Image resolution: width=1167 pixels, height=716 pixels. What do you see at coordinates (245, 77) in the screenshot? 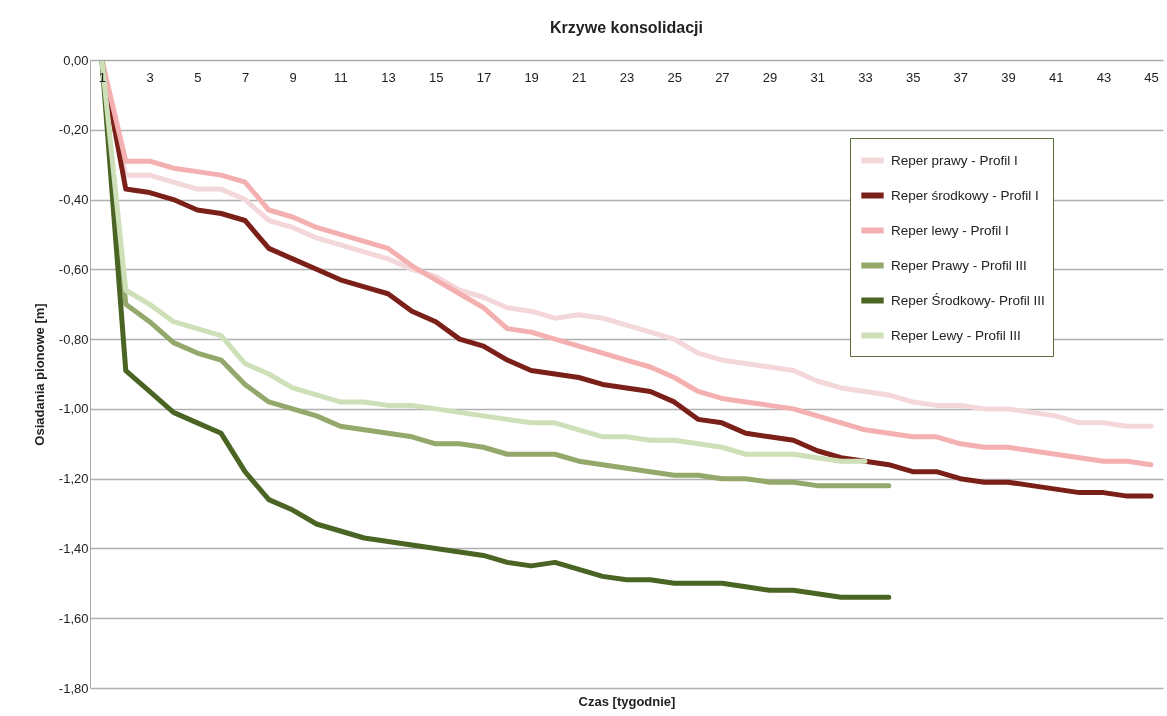
I see `x-tick-label: 7` at bounding box center [245, 77].